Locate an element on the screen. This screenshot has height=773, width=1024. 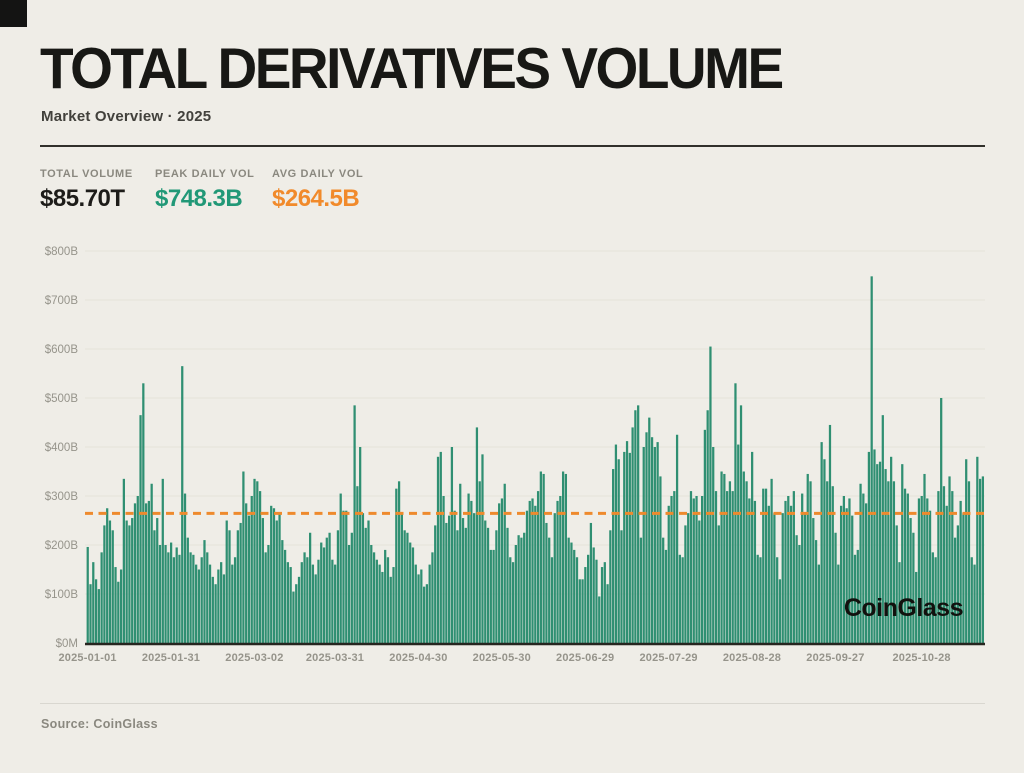
x-tick-label: 2025-10-28 is located at coordinates (921, 658).